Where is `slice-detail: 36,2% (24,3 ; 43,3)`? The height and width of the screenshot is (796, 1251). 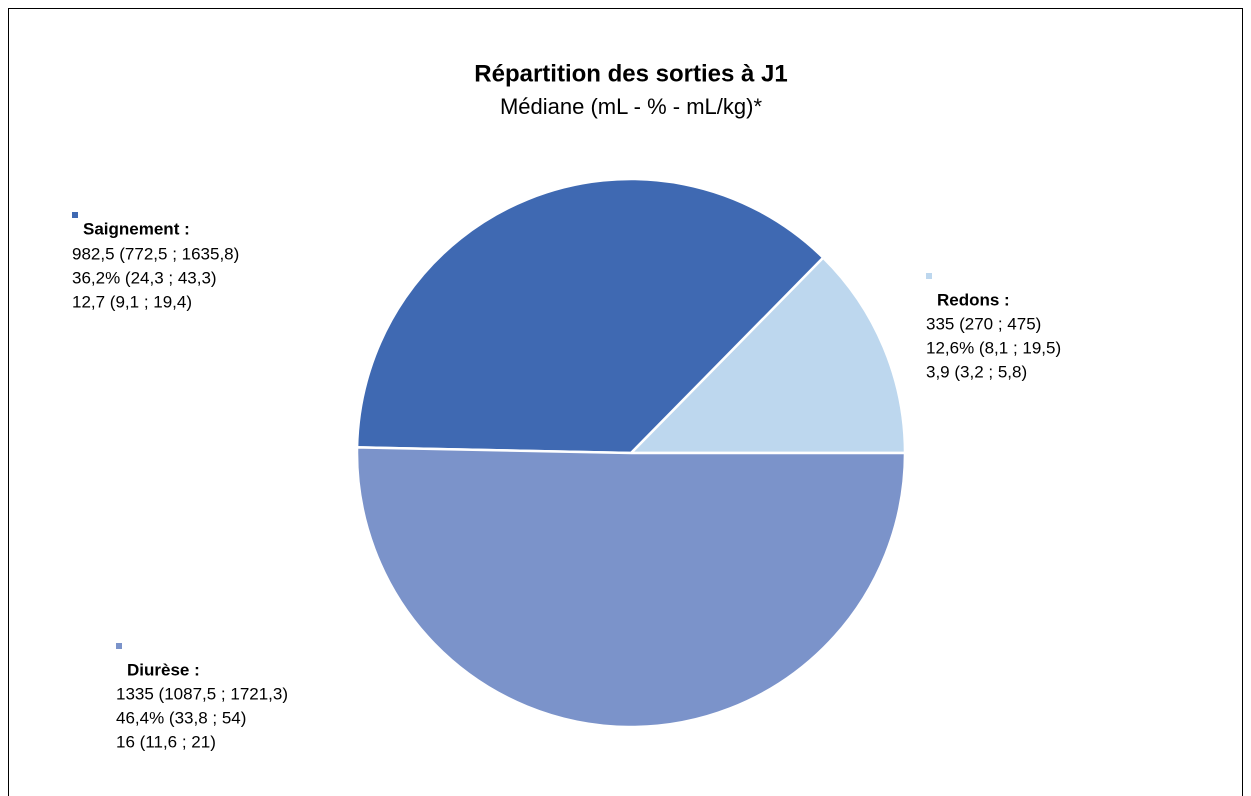
slice-detail: 36,2% (24,3 ; 43,3) is located at coordinates (144, 277).